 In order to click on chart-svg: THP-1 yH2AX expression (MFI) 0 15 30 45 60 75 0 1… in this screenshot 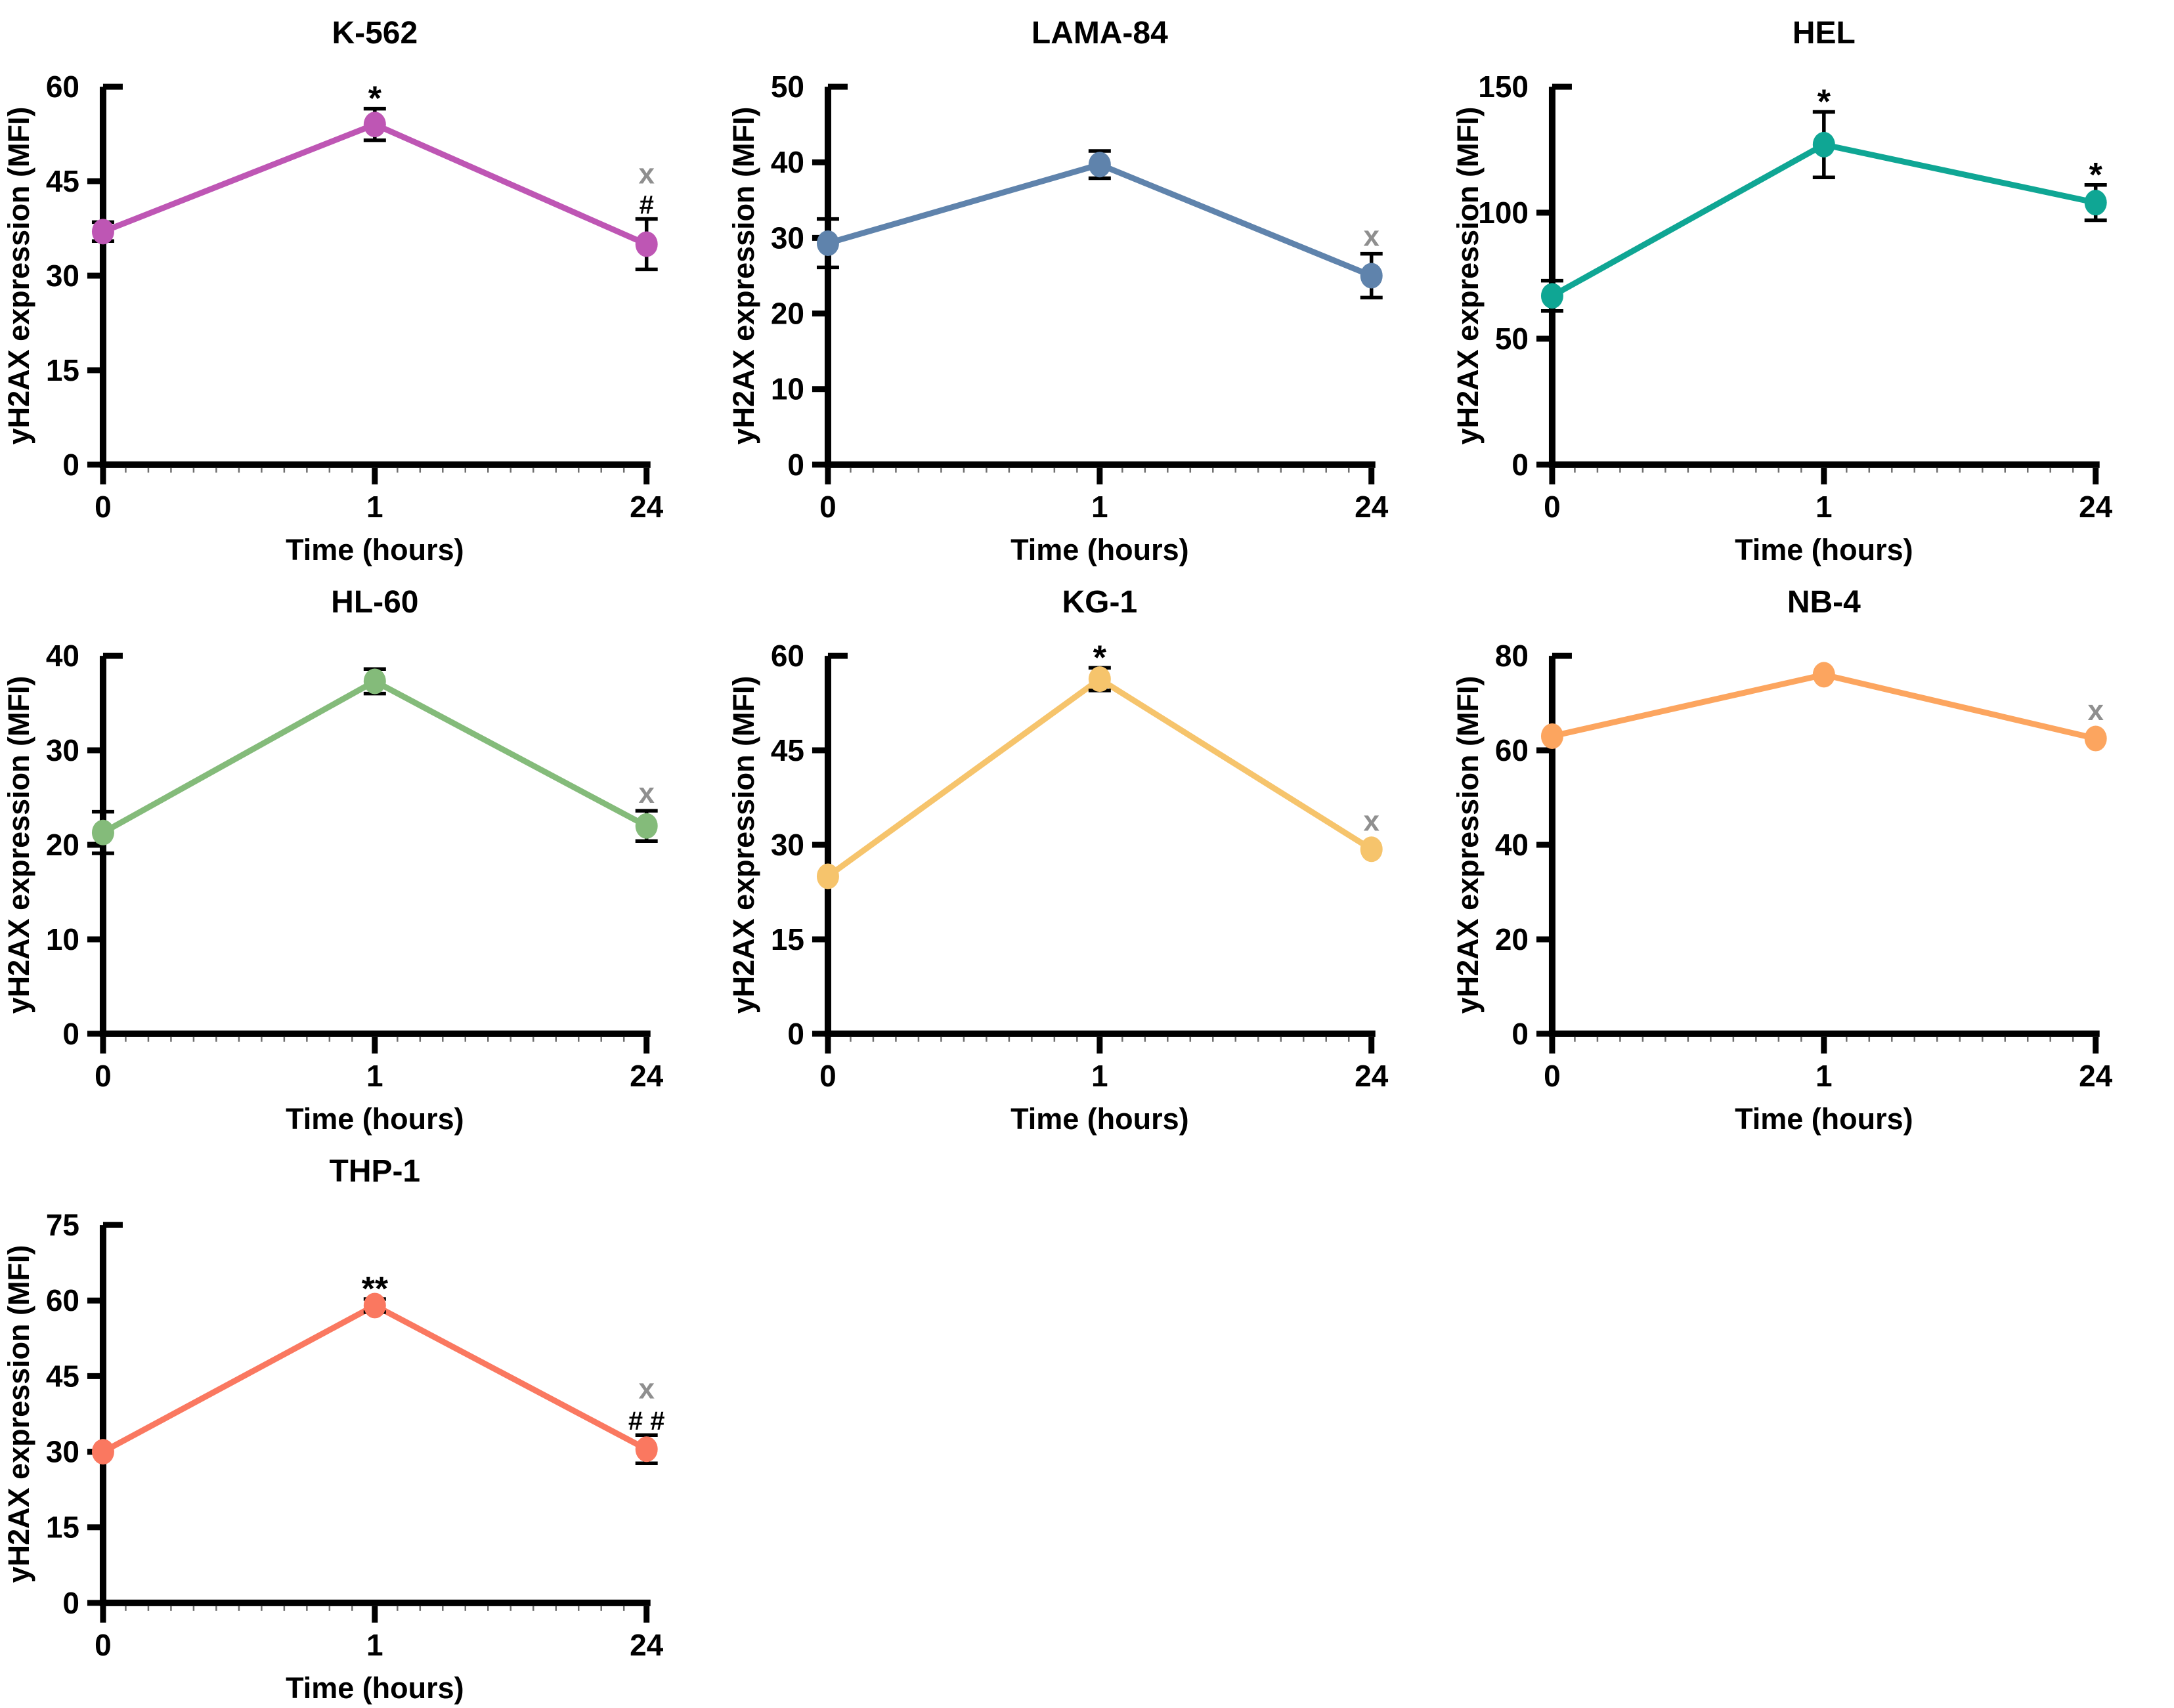, I will do `click(333, 1429)`.